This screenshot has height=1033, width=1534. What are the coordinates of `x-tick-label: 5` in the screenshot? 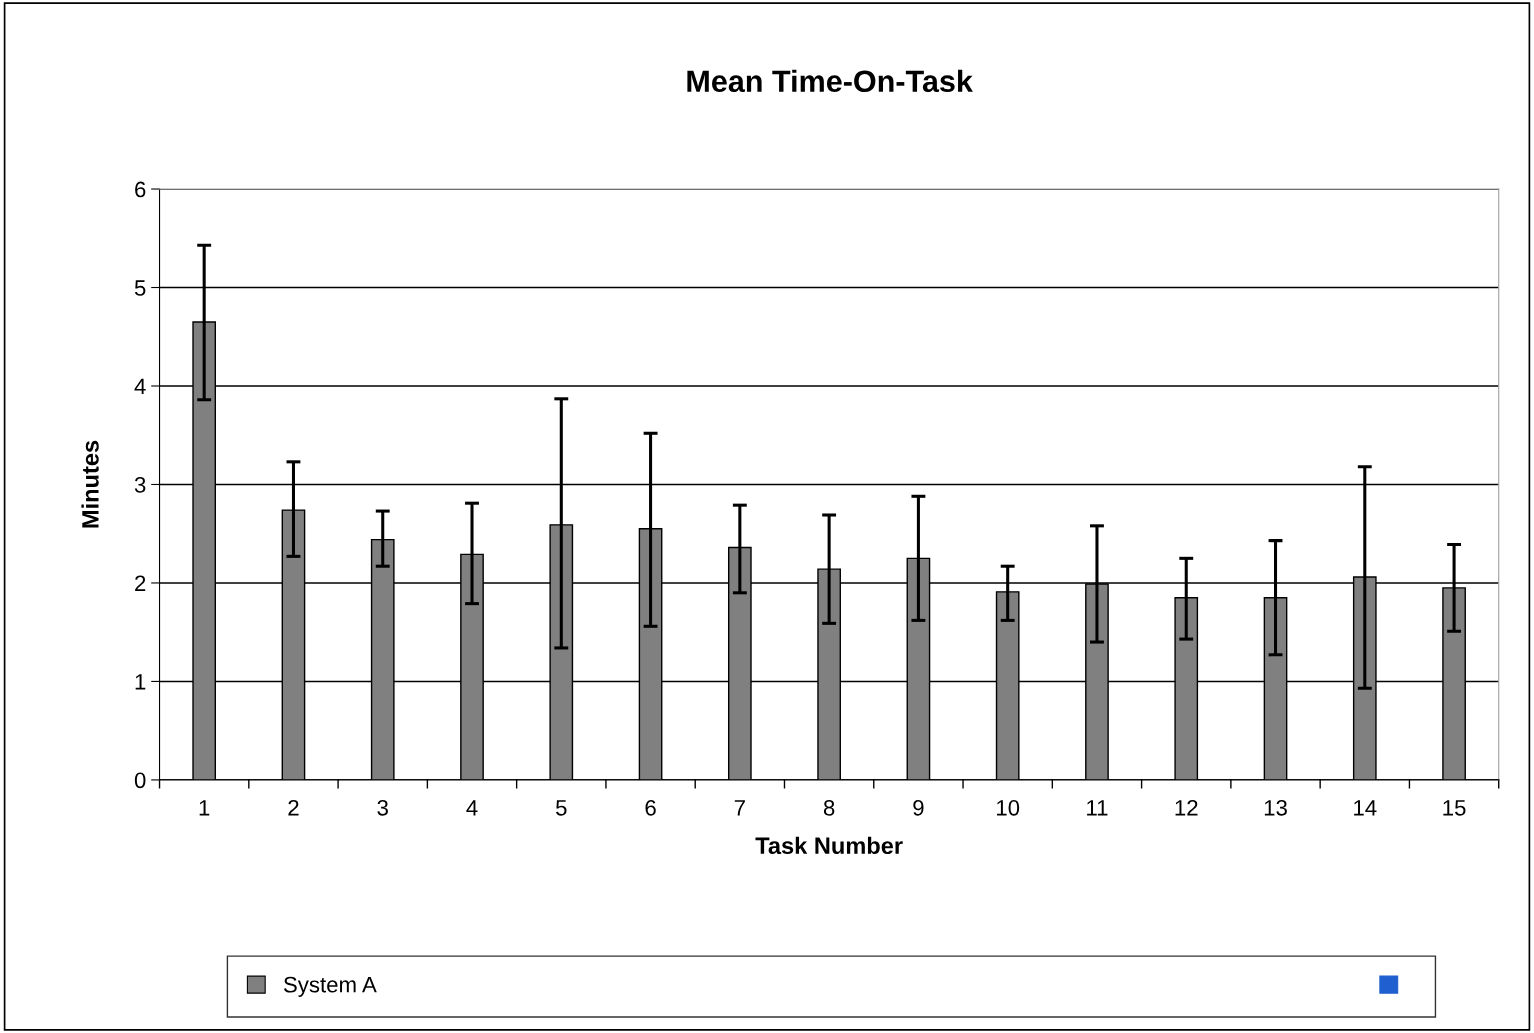 It's located at (561, 808).